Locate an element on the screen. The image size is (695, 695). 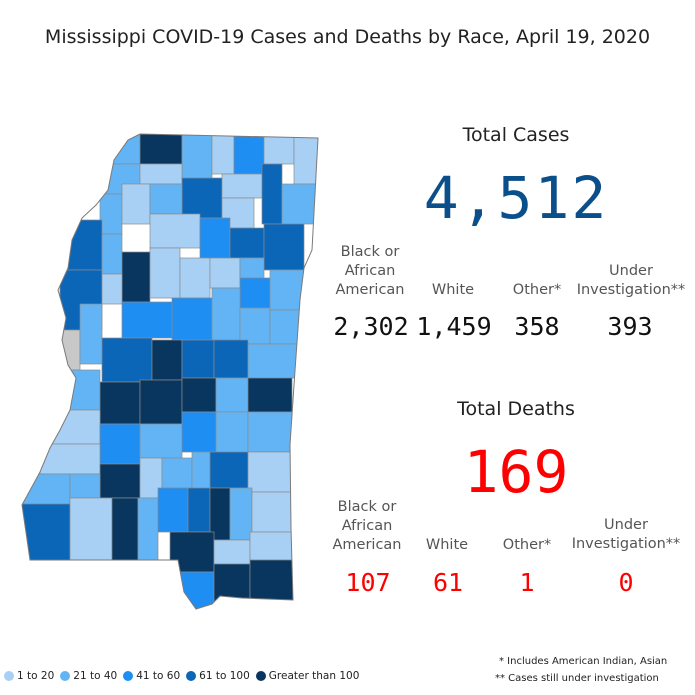
legend-item: 1 to 20 is located at coordinates (29, 676).